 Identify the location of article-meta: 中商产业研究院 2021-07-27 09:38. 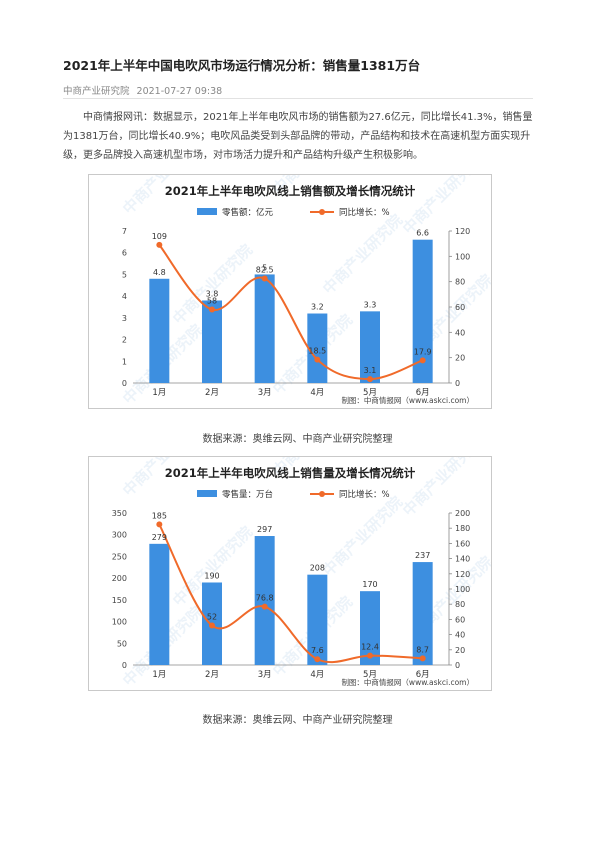
(142, 90).